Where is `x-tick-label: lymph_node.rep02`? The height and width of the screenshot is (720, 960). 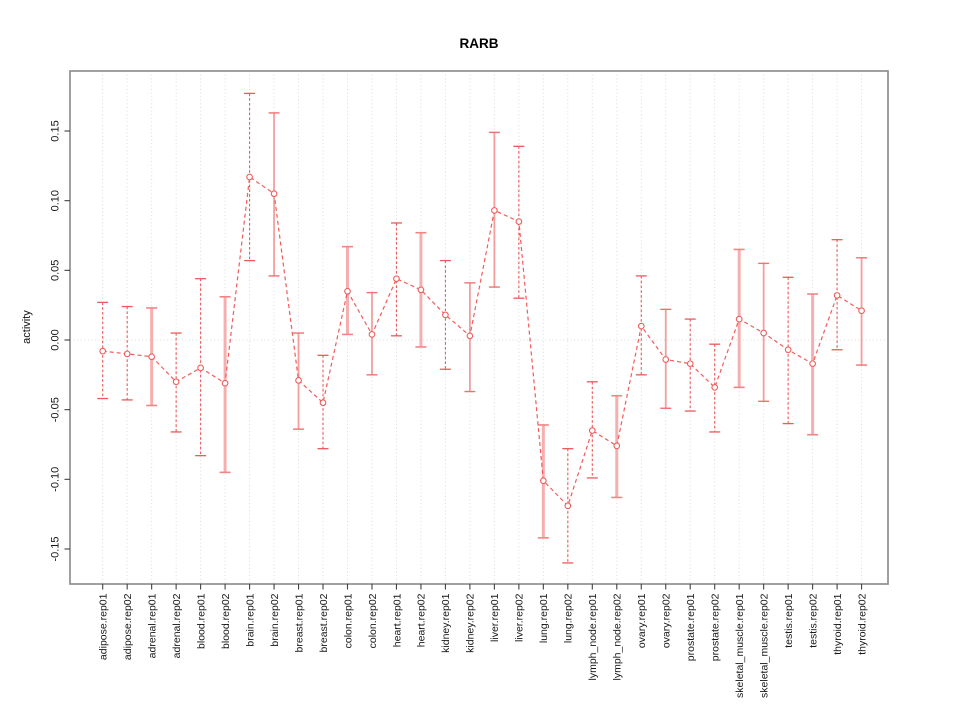 x-tick-label: lymph_node.rep02 is located at coordinates (618, 636).